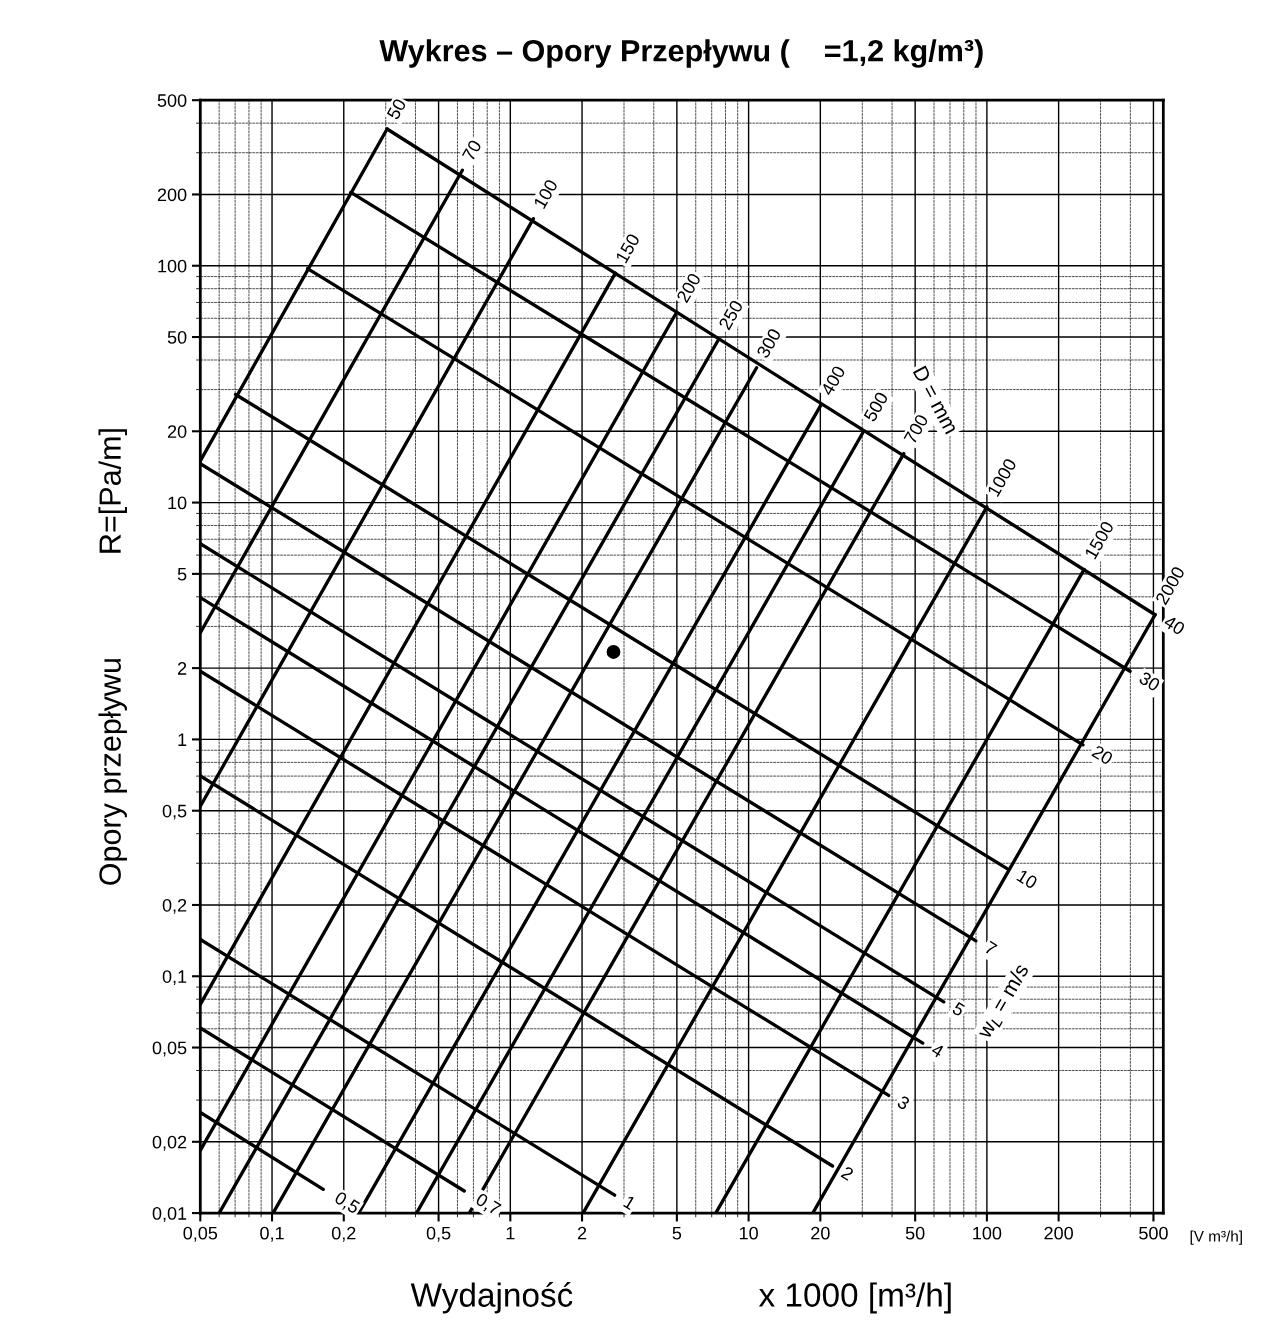 This screenshot has width=1284, height=1336. I want to click on annotation: w$_{L}$ = m/s, so click(1003, 1002).